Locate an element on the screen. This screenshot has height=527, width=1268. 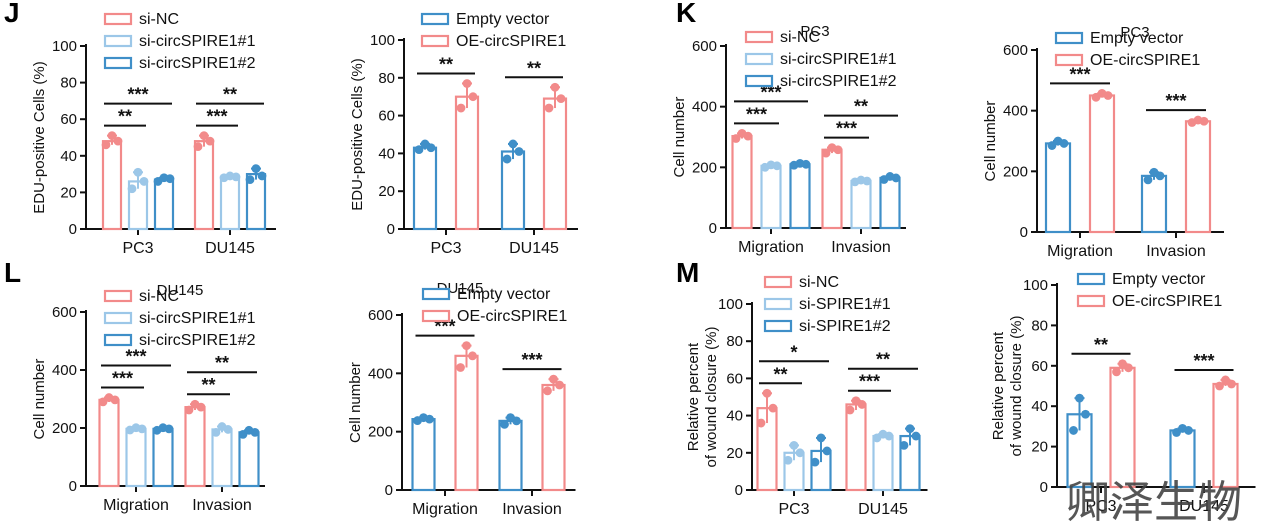
legend-label: si-SPIRE1#1 is located at coordinates (845, 304).